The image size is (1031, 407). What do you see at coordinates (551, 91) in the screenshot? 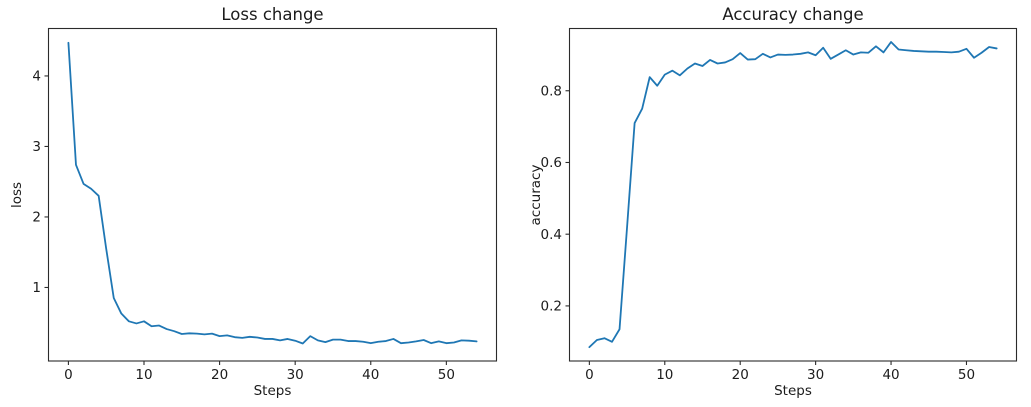
I see `y-tick-label: 0.8` at bounding box center [551, 91].